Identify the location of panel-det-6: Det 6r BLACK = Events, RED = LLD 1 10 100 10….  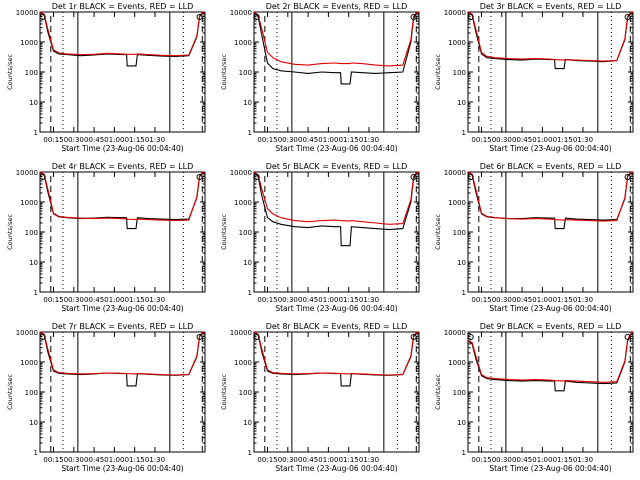
(534, 237).